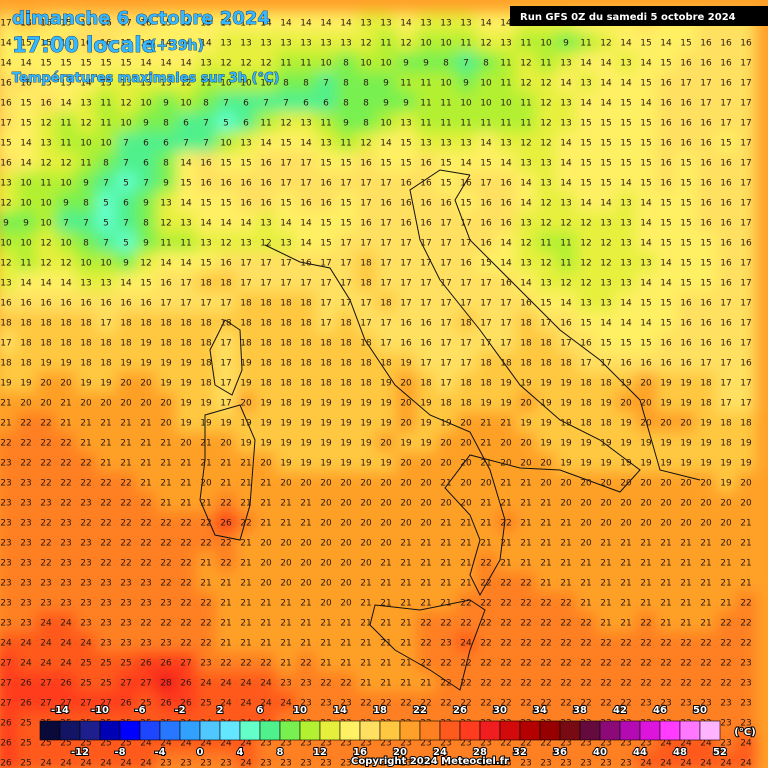 Image resolution: width=768 pixels, height=768 pixels. I want to click on cell-value: 7, so click(206, 124).